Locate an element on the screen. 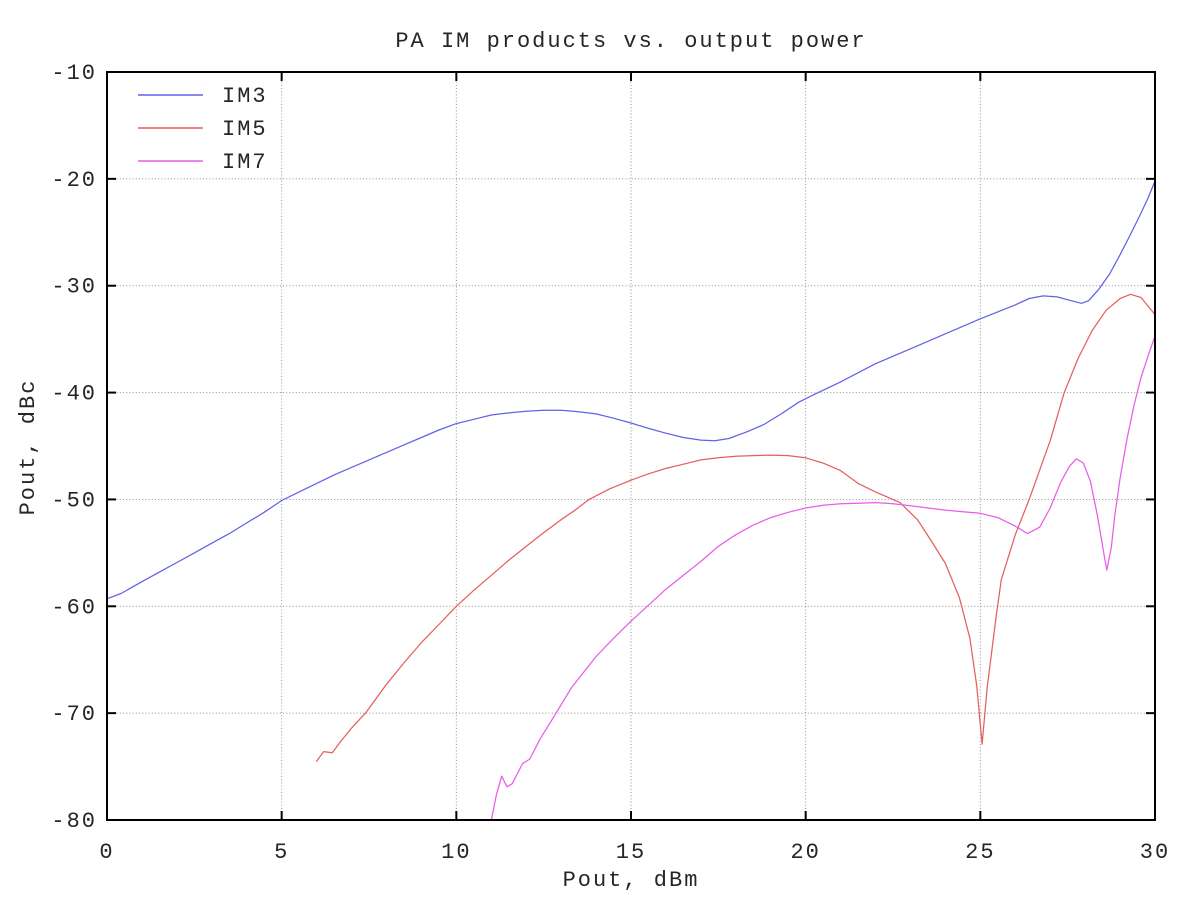 The image size is (1200, 900). legend-label-IM7: IM7 is located at coordinates (245, 162).